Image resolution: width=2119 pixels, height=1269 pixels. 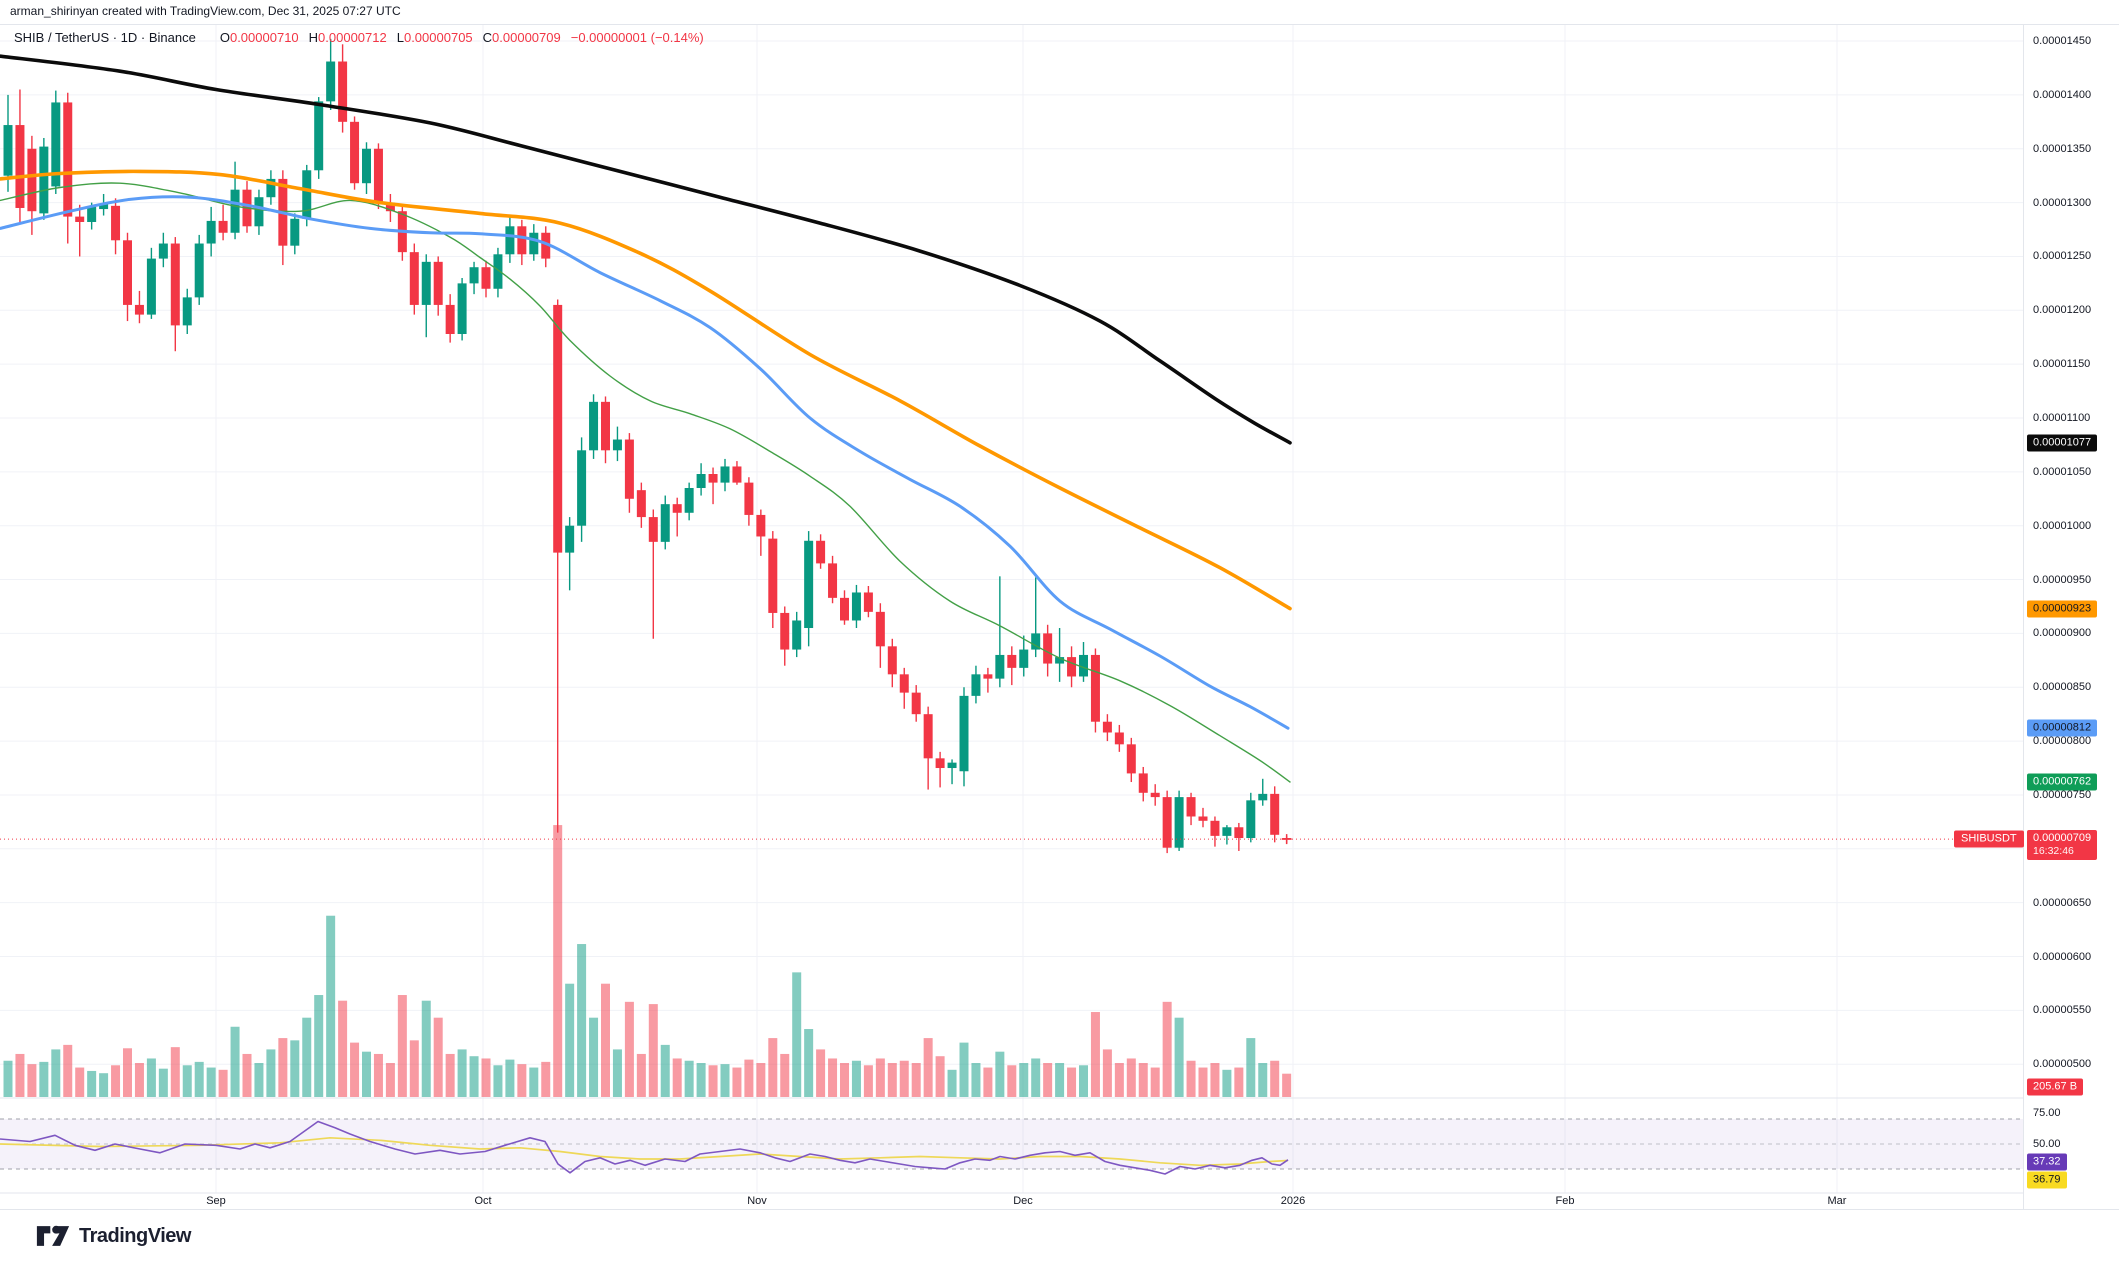 What do you see at coordinates (2062, 94) in the screenshot?
I see `price-tick: 0.00001400` at bounding box center [2062, 94].